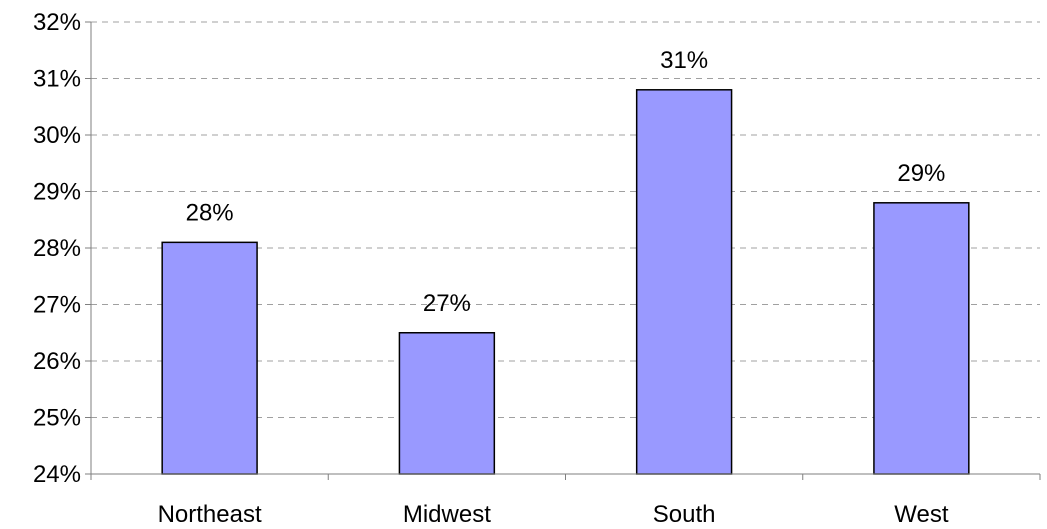 The width and height of the screenshot is (1047, 529). What do you see at coordinates (57, 135) in the screenshot?
I see `y-tick-label: 30%` at bounding box center [57, 135].